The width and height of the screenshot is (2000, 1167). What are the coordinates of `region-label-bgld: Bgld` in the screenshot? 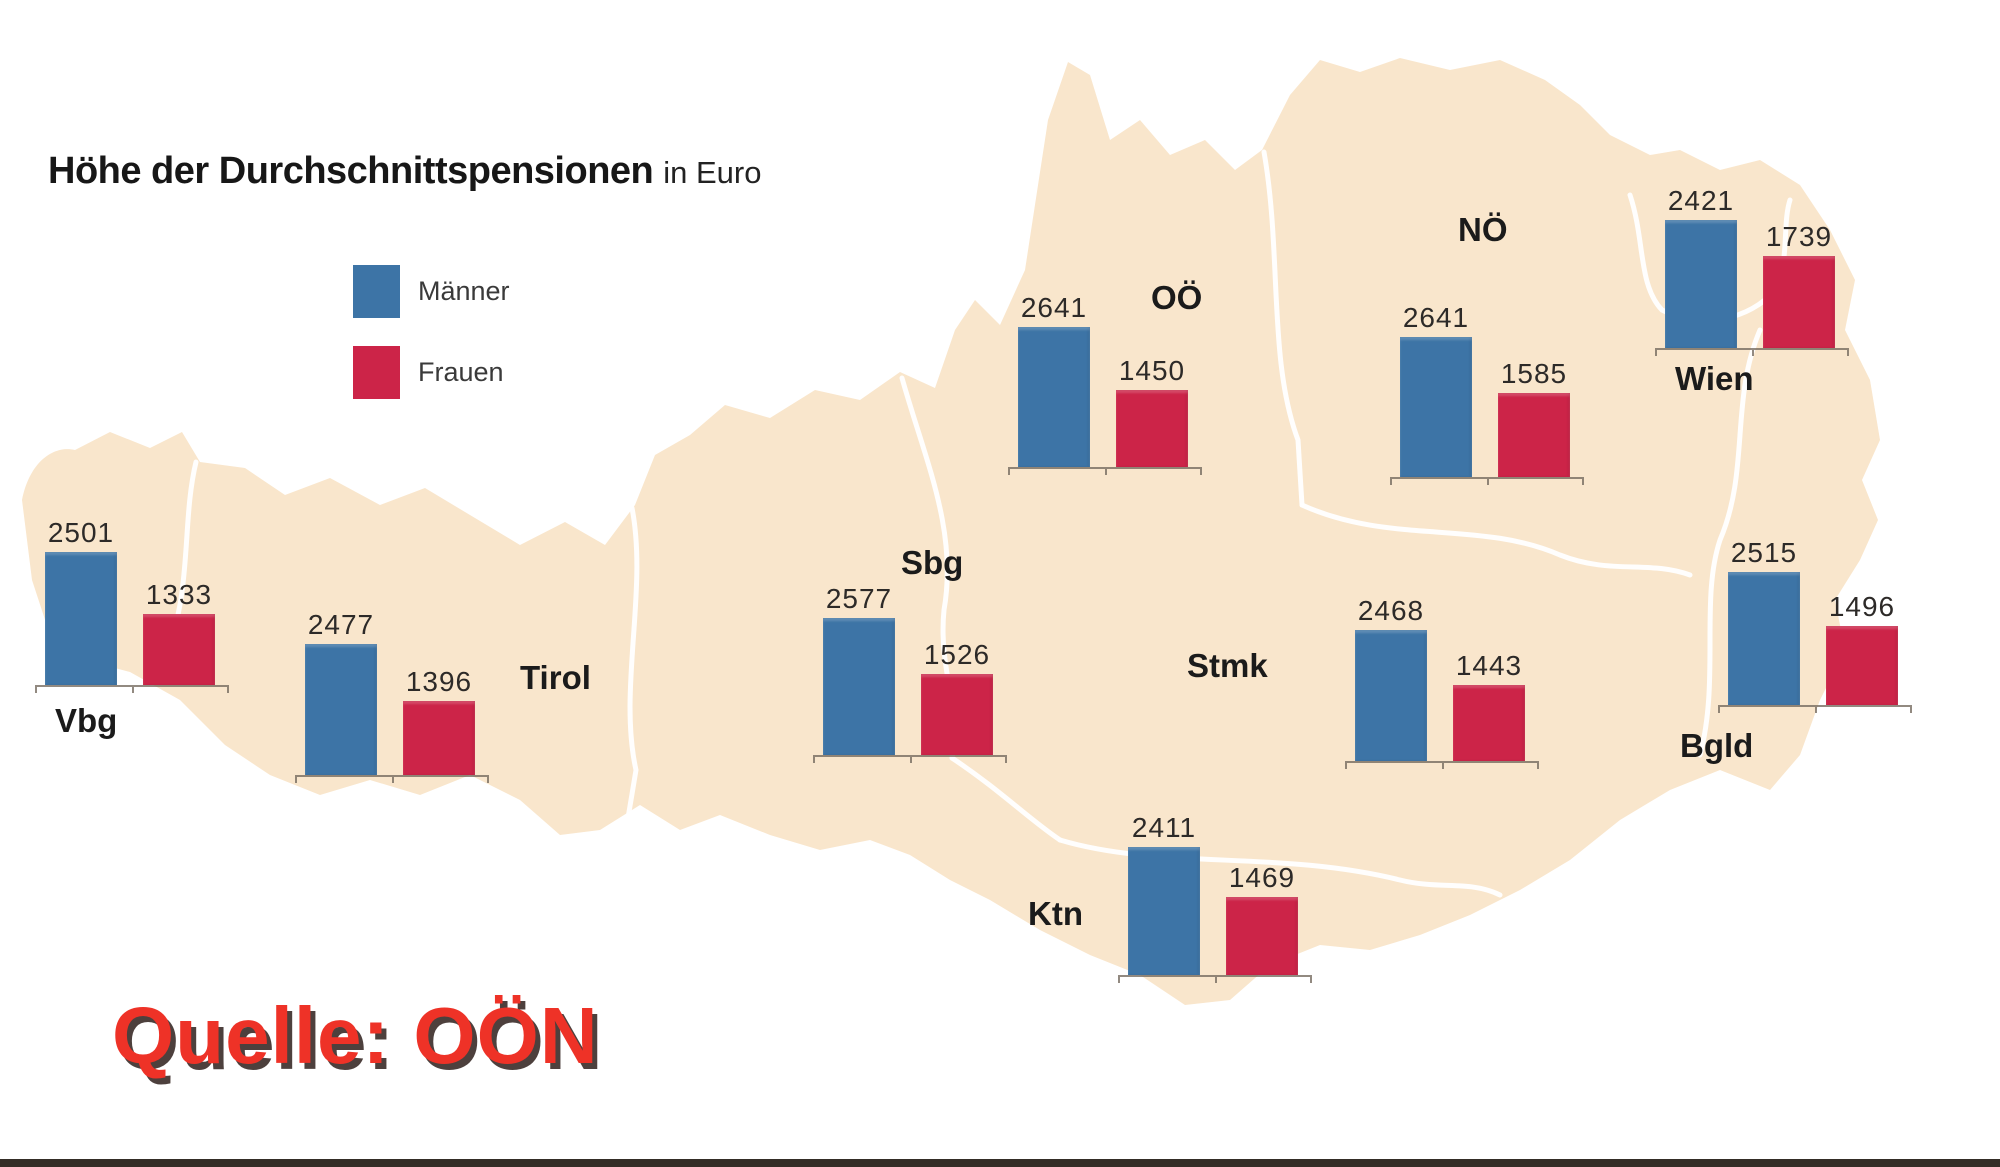 It's located at (1717, 745).